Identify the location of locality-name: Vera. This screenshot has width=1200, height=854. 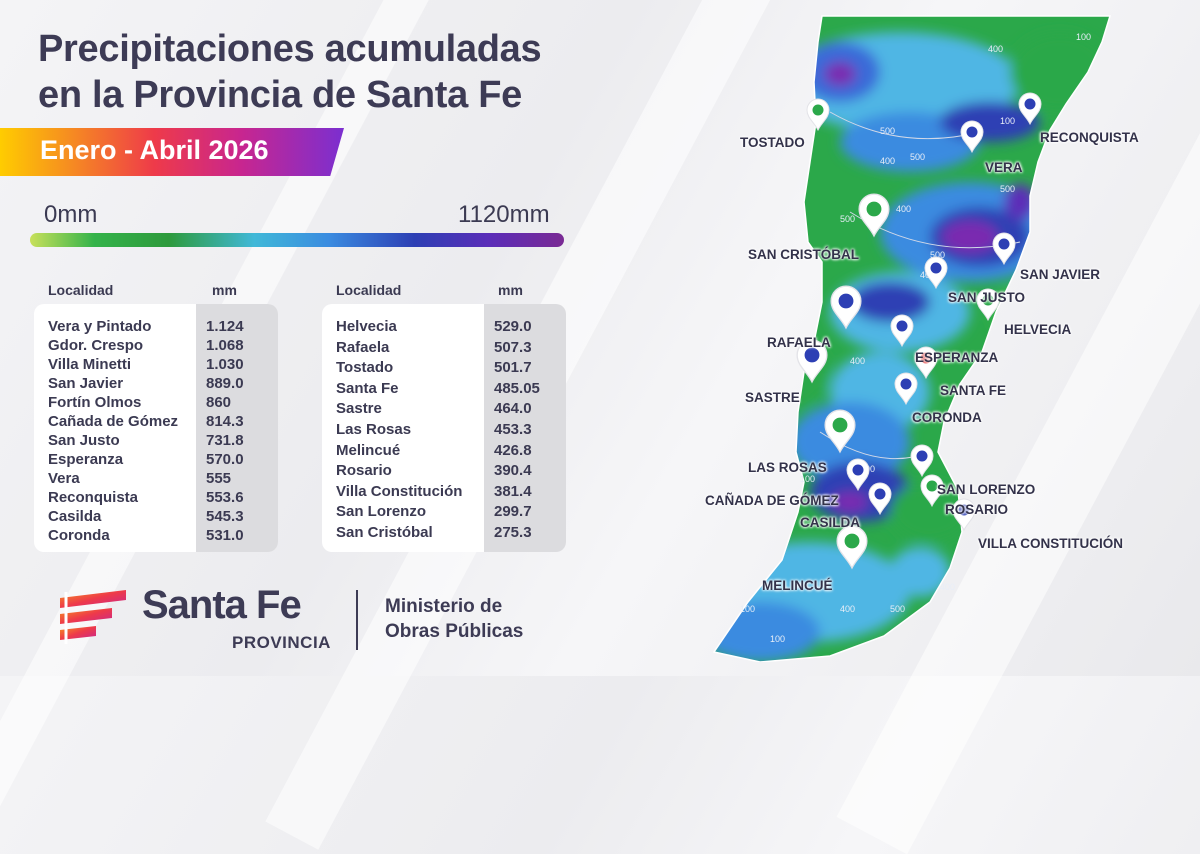
(64, 478).